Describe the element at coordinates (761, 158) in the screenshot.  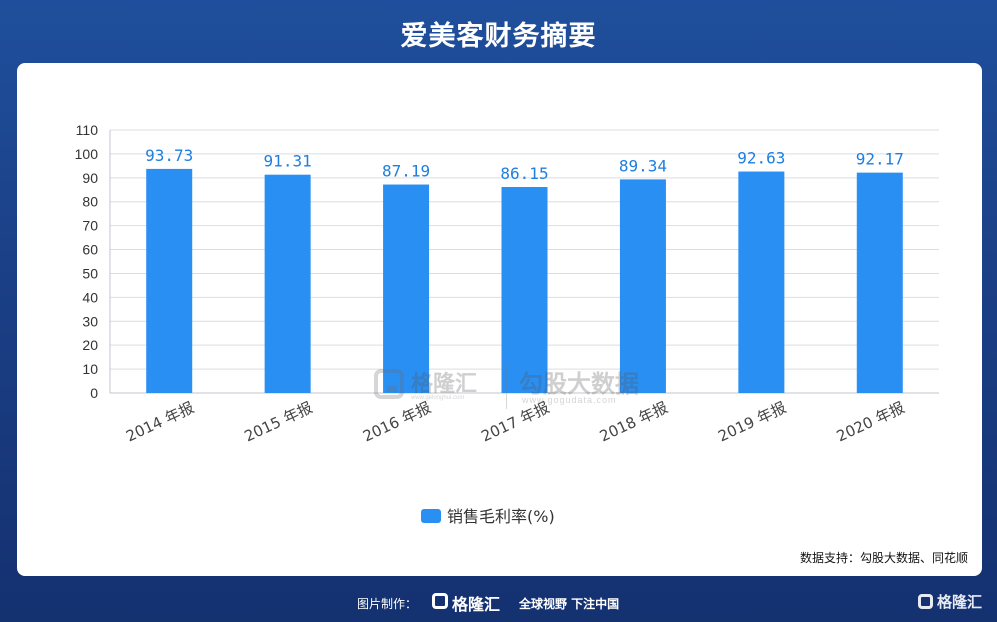
I see `data-label: 92.63` at that location.